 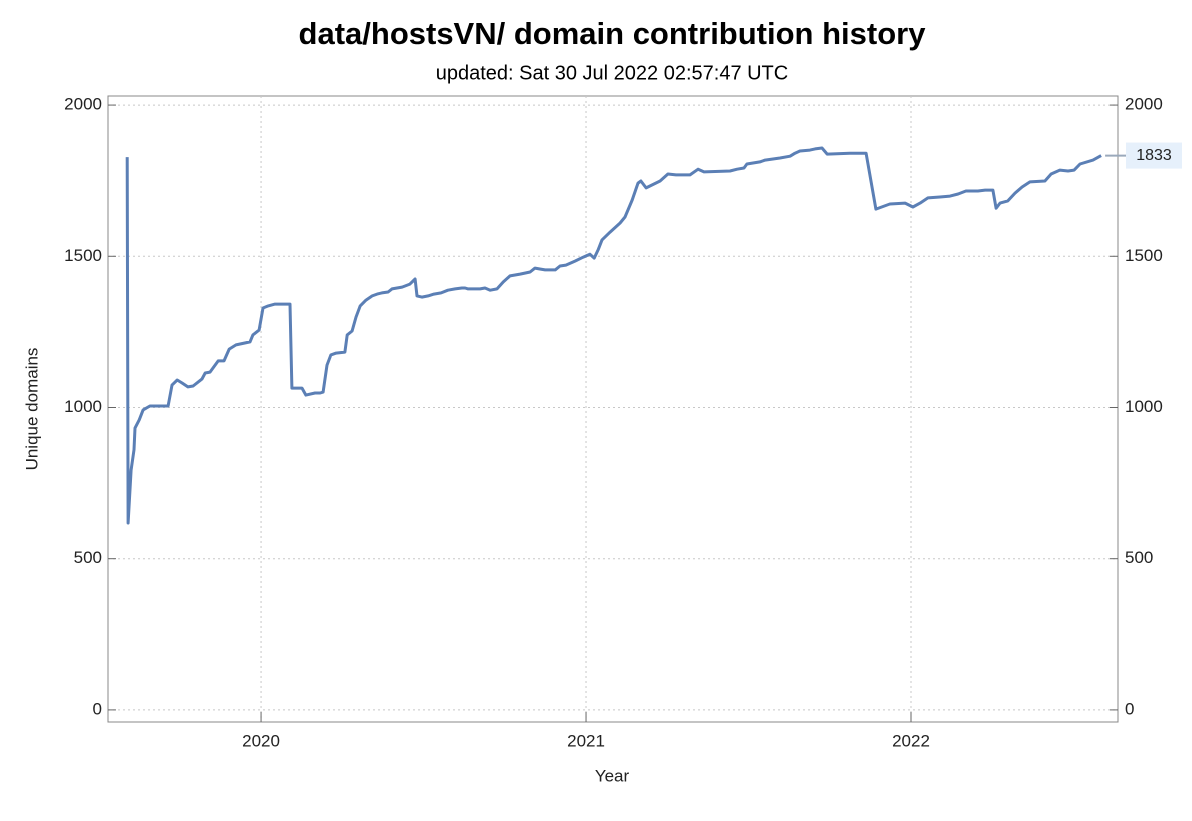 I want to click on y2-tick-label: 1500, so click(x=1144, y=255).